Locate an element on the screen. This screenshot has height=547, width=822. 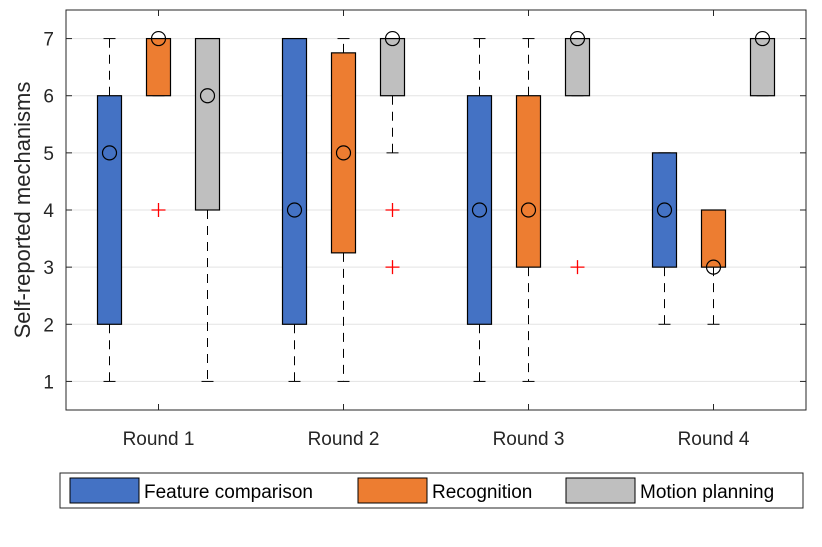
y-tick-label-6: 6 is located at coordinates (48, 97).